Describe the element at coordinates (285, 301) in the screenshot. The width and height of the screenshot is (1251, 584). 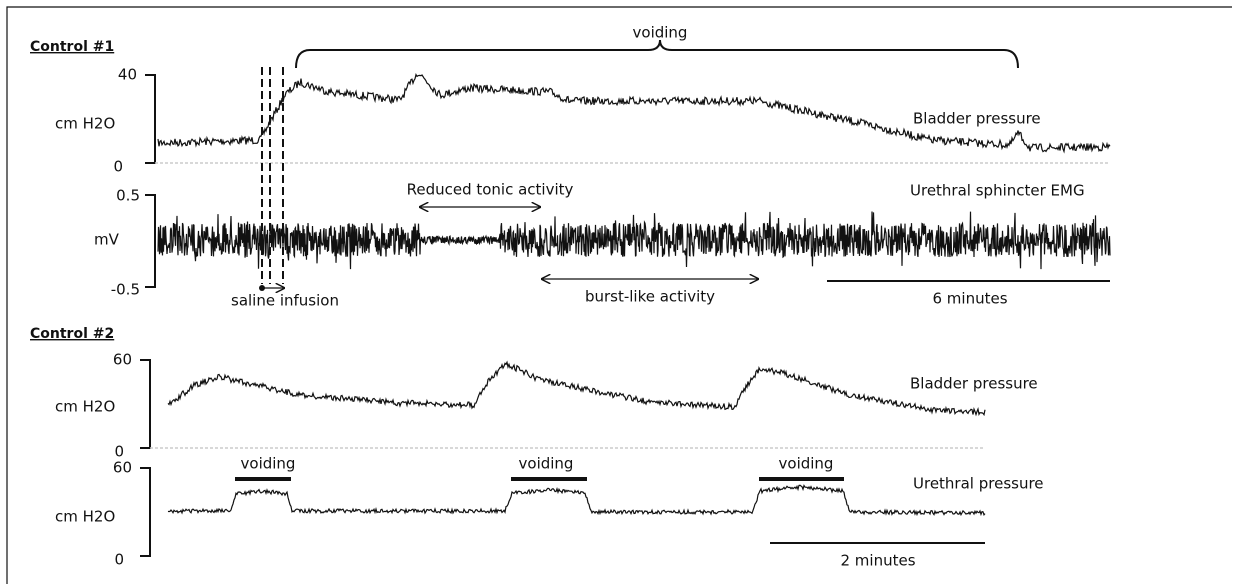
I see `annotation: saline infusion` at that location.